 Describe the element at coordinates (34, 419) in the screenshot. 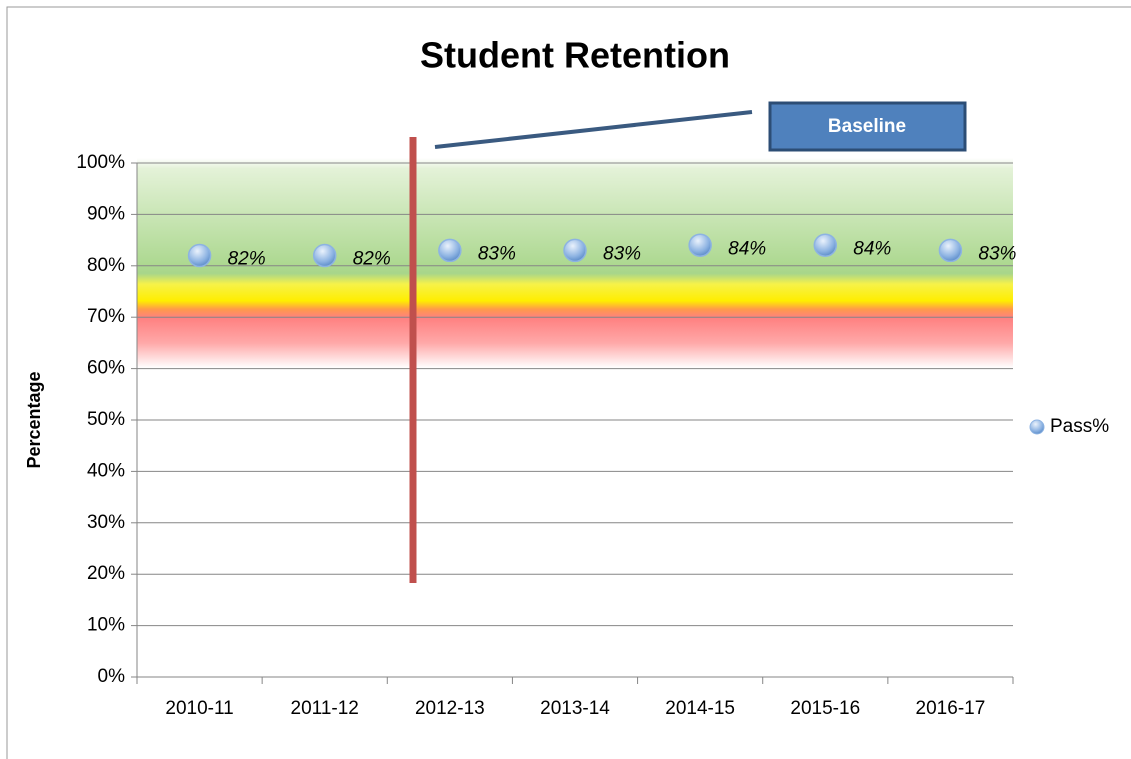

I see `y-axis-label: Percentage` at that location.